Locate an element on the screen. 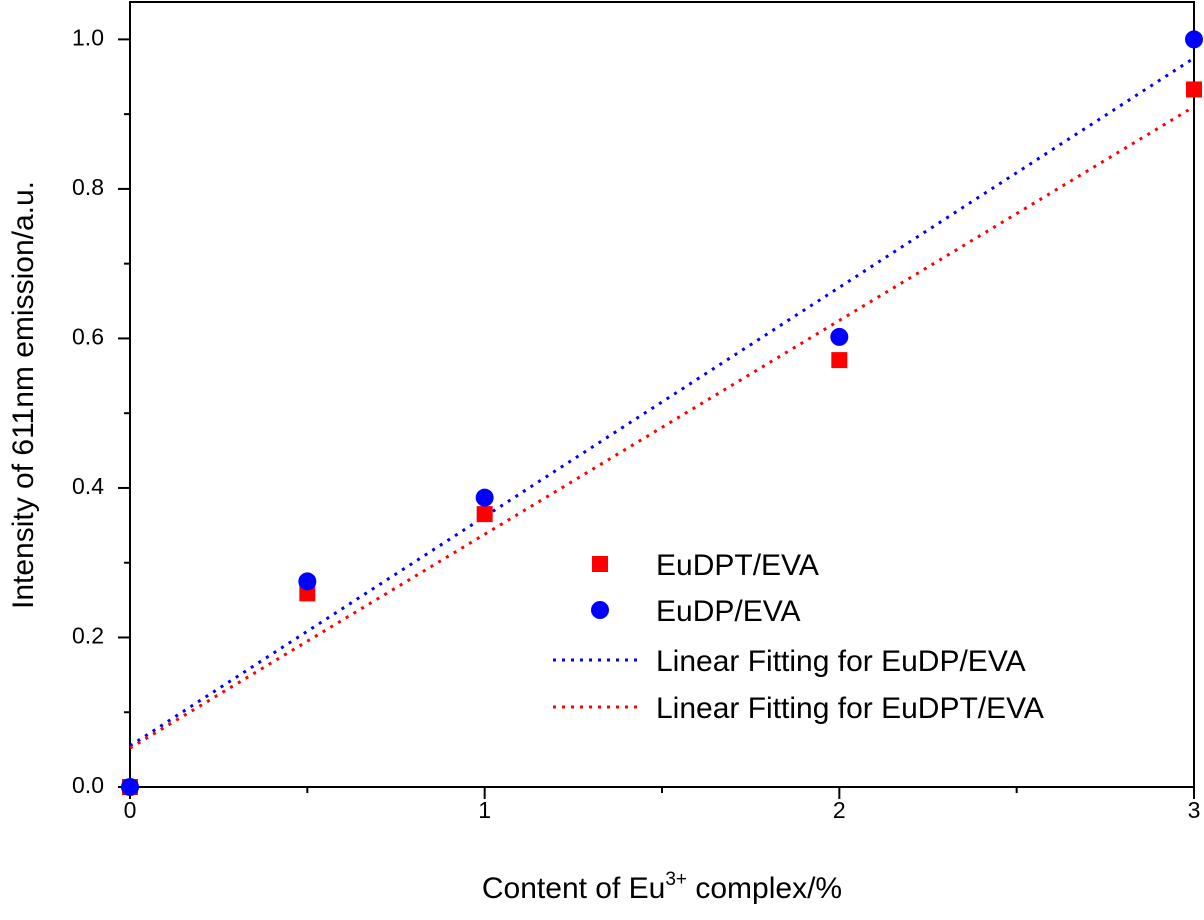 The height and width of the screenshot is (920, 1204). x-axis-title-superscript: 3+ is located at coordinates (676, 879).